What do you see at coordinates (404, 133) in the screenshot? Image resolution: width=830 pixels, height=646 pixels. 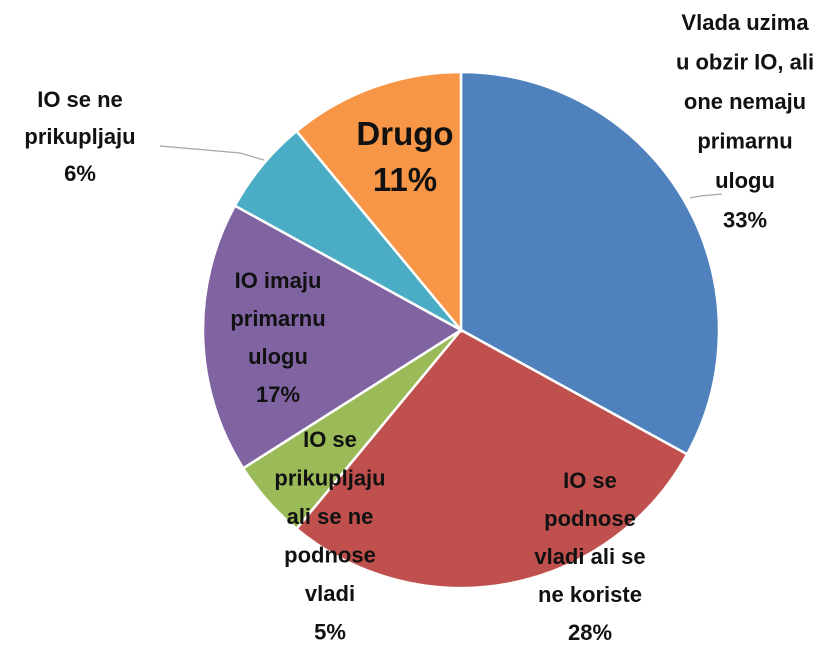 I see `slice-label: Drugo` at bounding box center [404, 133].